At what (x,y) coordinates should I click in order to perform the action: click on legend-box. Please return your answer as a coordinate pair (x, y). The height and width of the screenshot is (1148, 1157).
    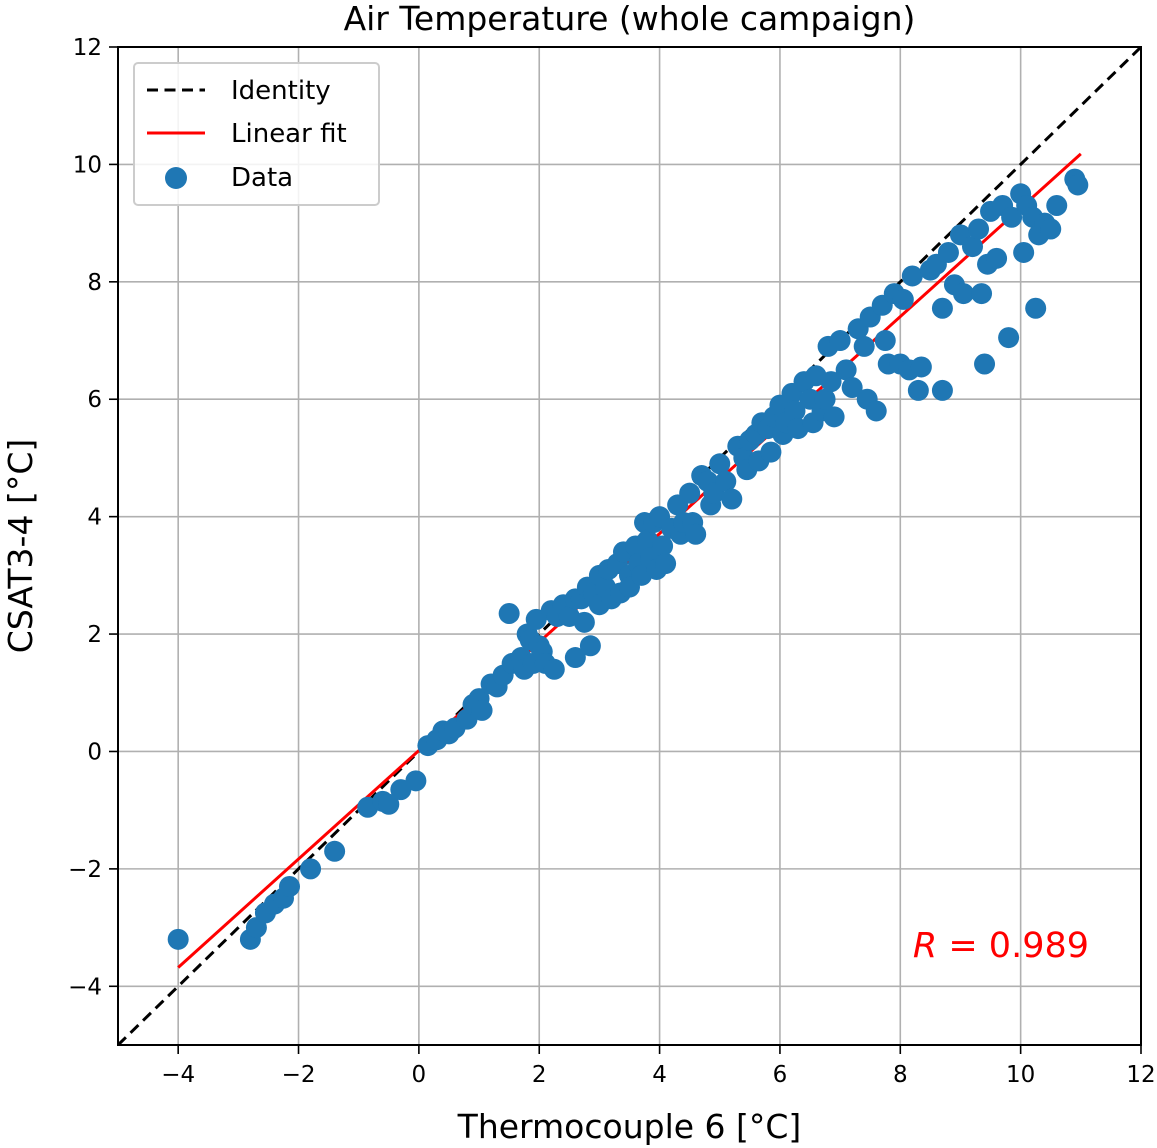
    Looking at the image, I should click on (256, 134).